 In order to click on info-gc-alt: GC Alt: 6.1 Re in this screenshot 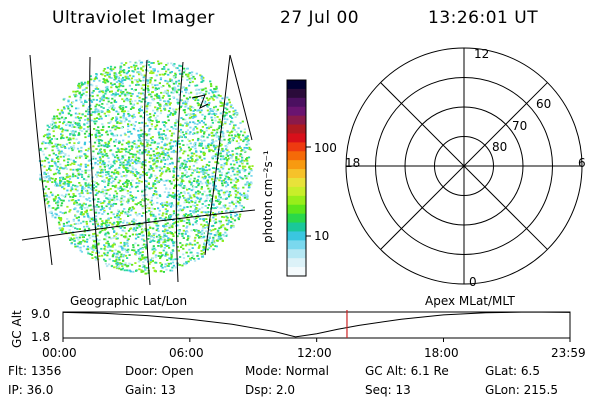, I will do `click(407, 371)`.